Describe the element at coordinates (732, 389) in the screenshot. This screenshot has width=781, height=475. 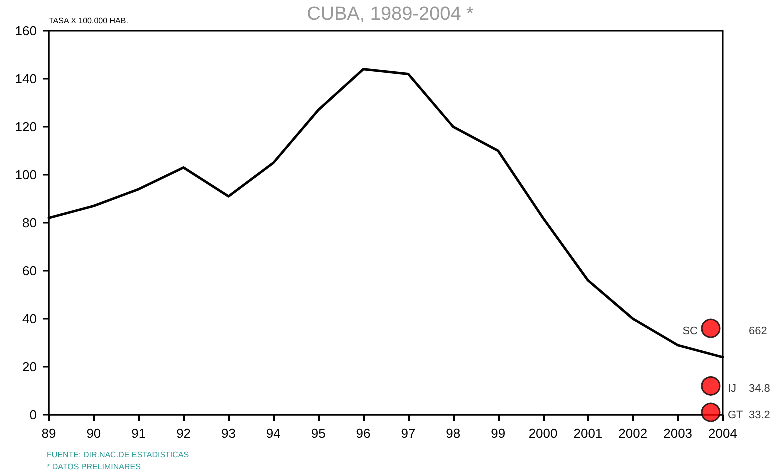
I see `annotation: IJ` at that location.